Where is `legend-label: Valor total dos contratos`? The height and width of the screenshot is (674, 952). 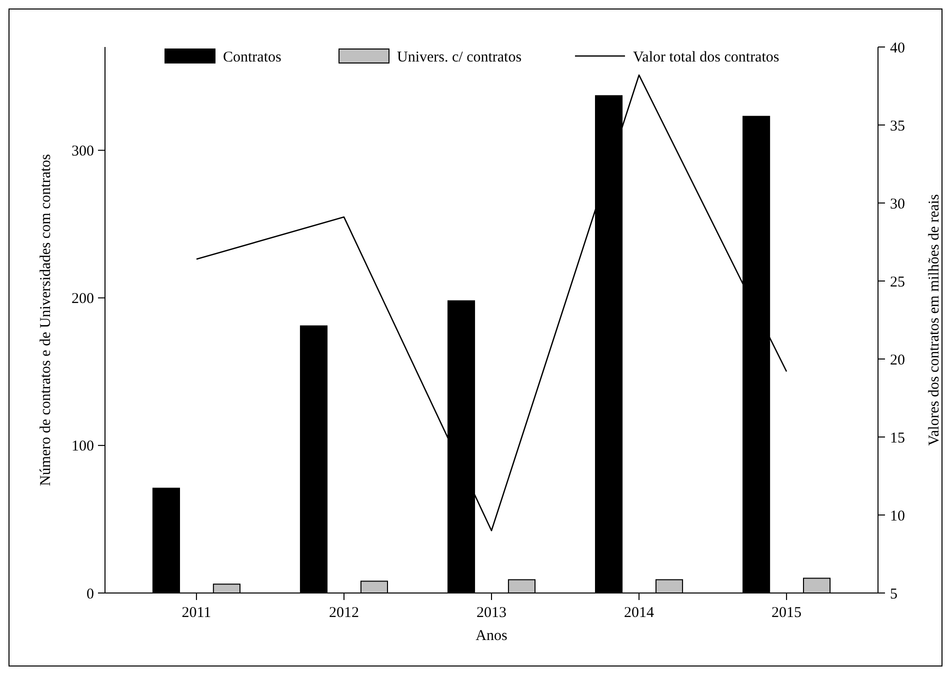
legend-label: Valor total dos contratos is located at coordinates (706, 57).